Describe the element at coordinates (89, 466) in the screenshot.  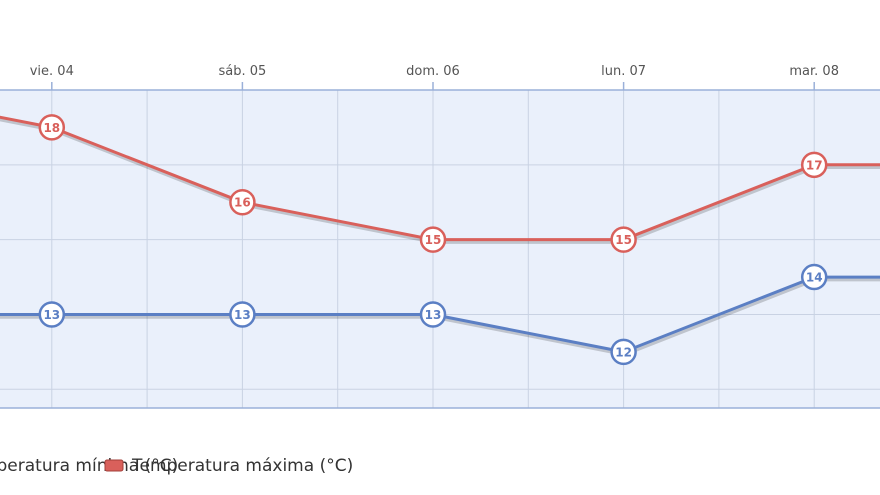
I see `legend-label-min: Temperatura mínima (°C)` at that location.